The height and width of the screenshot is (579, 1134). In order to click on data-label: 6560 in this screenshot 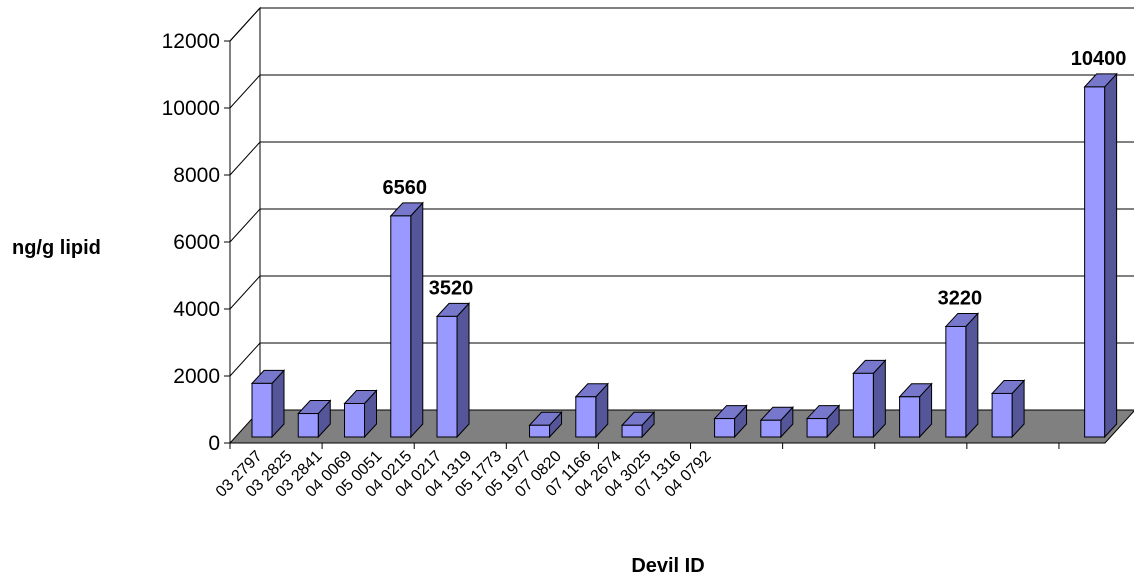, I will do `click(405, 188)`.